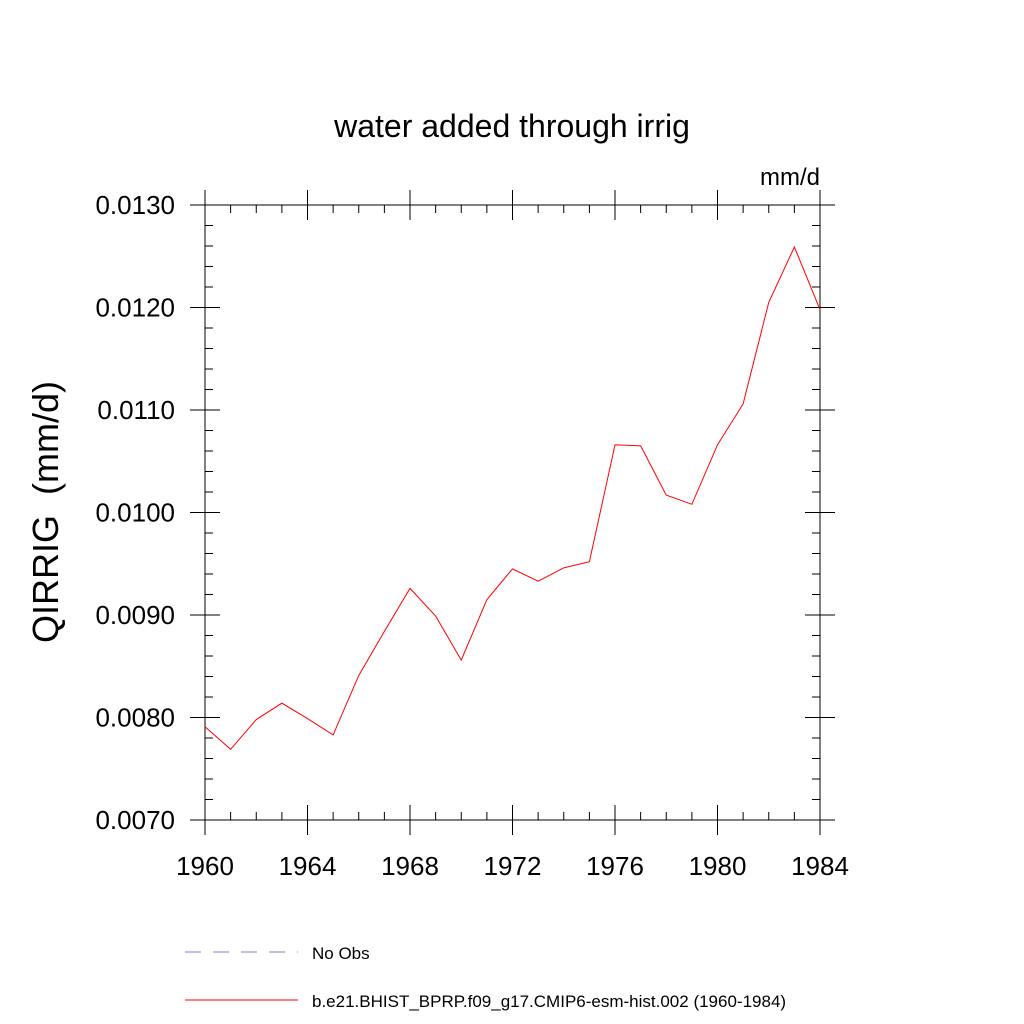 This screenshot has height=1024, width=1024. What do you see at coordinates (820, 866) in the screenshot?
I see `x-tick-label: 1984` at bounding box center [820, 866].